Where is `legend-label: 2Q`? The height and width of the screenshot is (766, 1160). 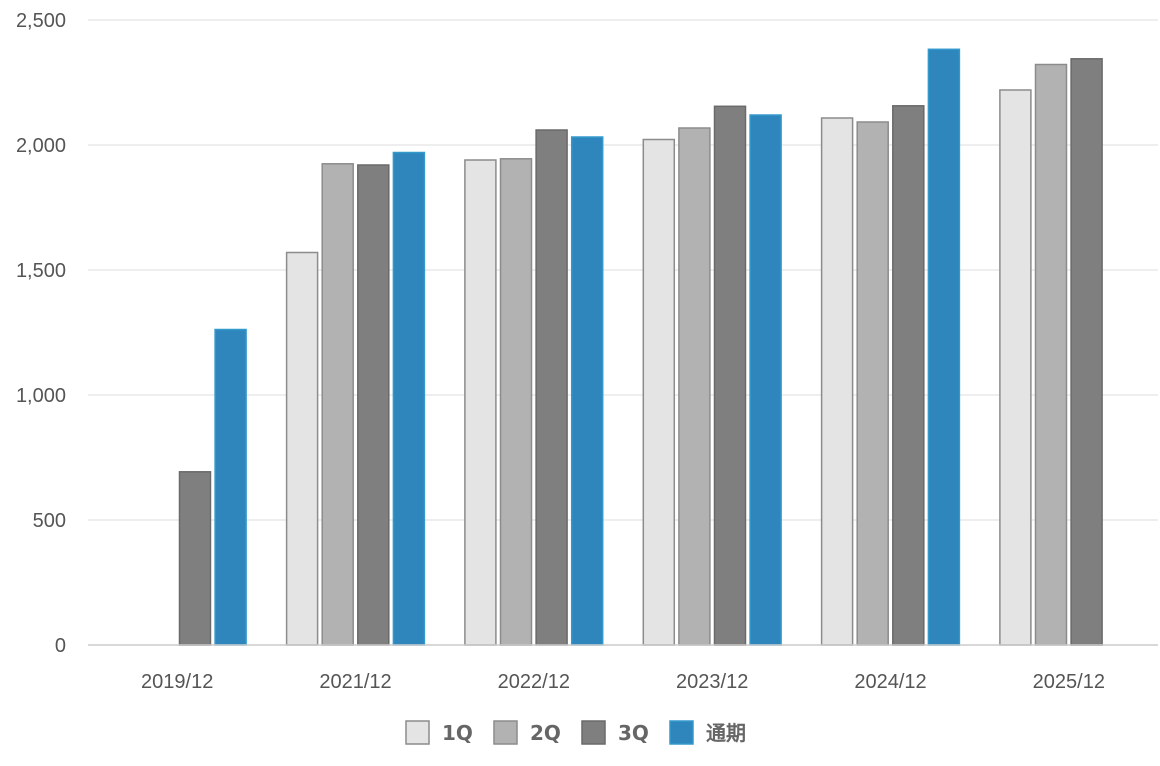 legend-label: 2Q is located at coordinates (545, 733).